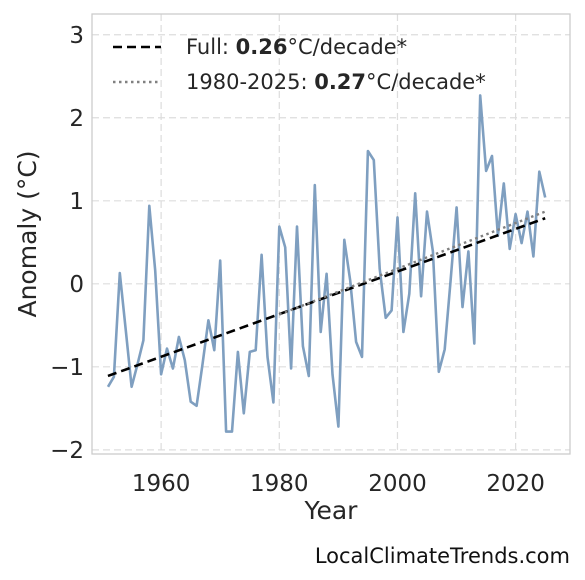 The width and height of the screenshot is (585, 580). Describe the element at coordinates (397, 484) in the screenshot. I see `x-tick-label: 2000` at that location.